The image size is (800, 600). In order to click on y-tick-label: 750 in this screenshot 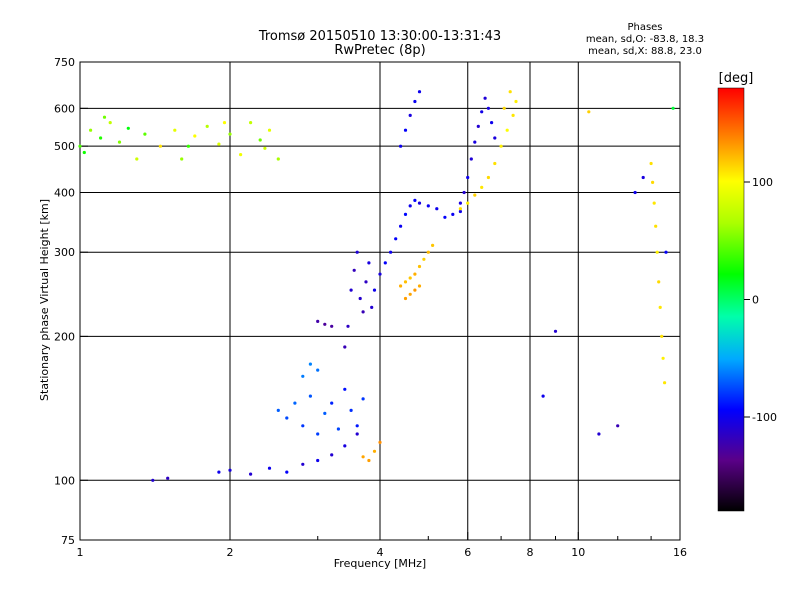, I will do `click(64, 62)`.